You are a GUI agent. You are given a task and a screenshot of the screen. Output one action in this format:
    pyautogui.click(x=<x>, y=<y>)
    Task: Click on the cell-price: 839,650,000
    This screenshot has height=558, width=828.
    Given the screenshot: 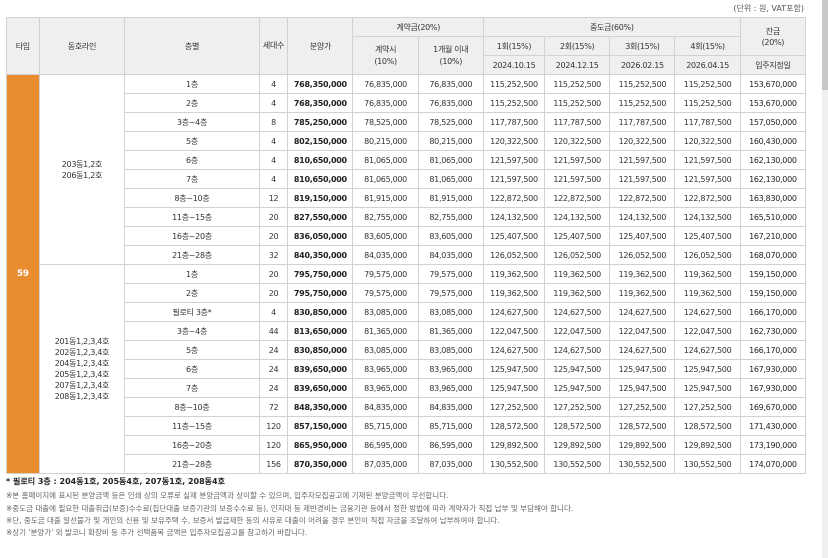 What is the action you would take?
    pyautogui.click(x=320, y=369)
    